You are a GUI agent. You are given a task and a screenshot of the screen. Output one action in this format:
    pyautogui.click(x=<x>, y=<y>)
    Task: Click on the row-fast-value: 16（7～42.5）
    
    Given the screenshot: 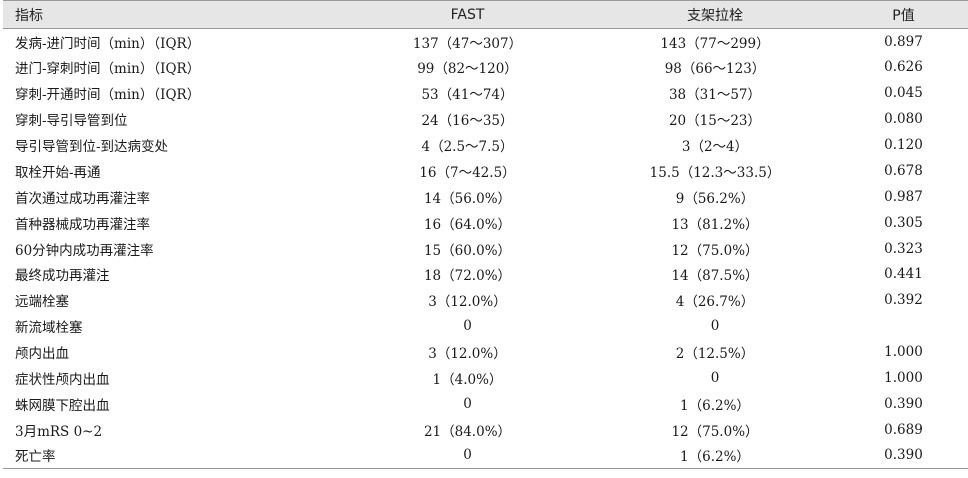 What is the action you would take?
    pyautogui.click(x=467, y=172)
    